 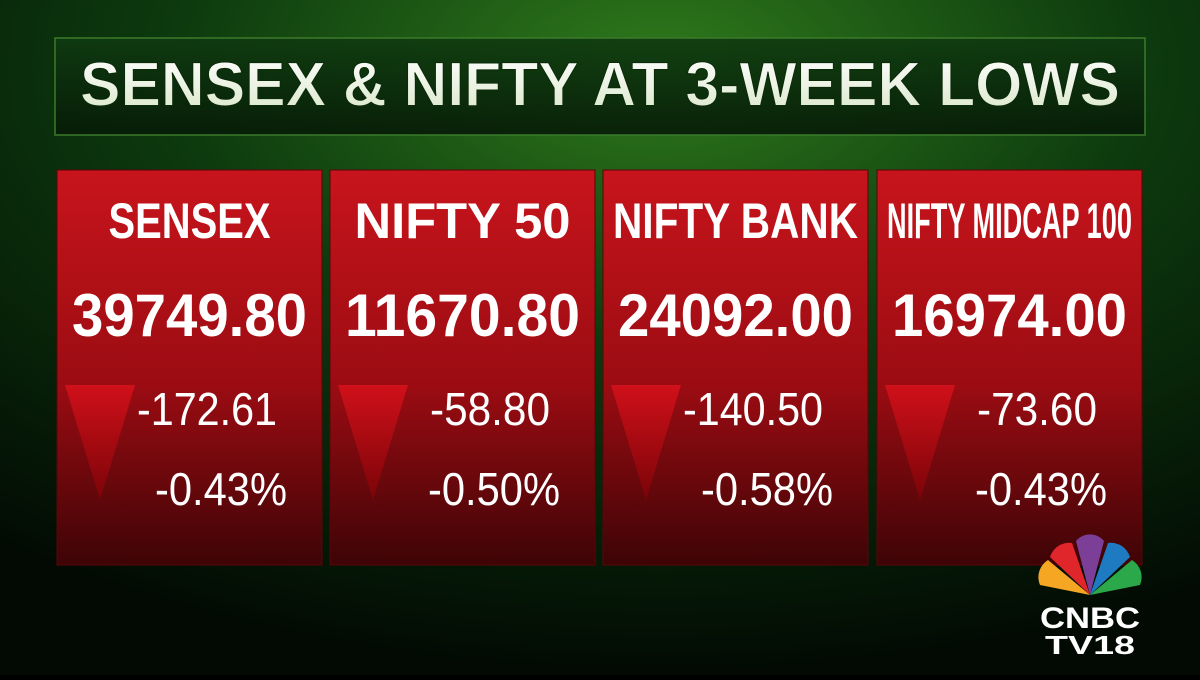 What do you see at coordinates (1009, 221) in the screenshot?
I see `index-name: NIFTY MIDCAP 100` at bounding box center [1009, 221].